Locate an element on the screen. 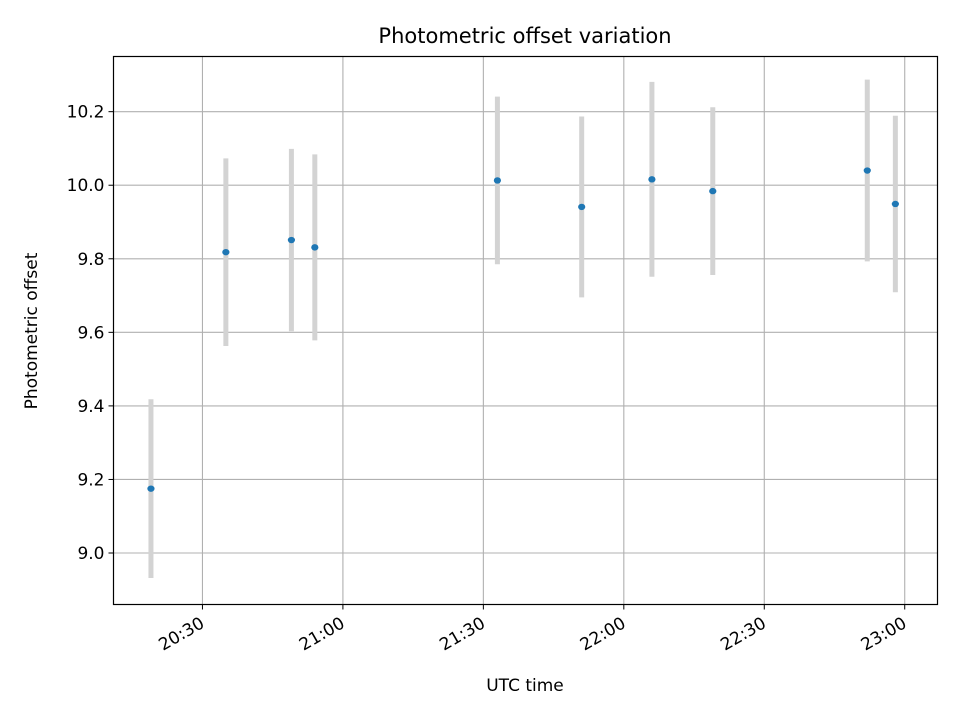 This screenshot has width=960, height=720. y-tick-label: 10.0 is located at coordinates (86, 186).